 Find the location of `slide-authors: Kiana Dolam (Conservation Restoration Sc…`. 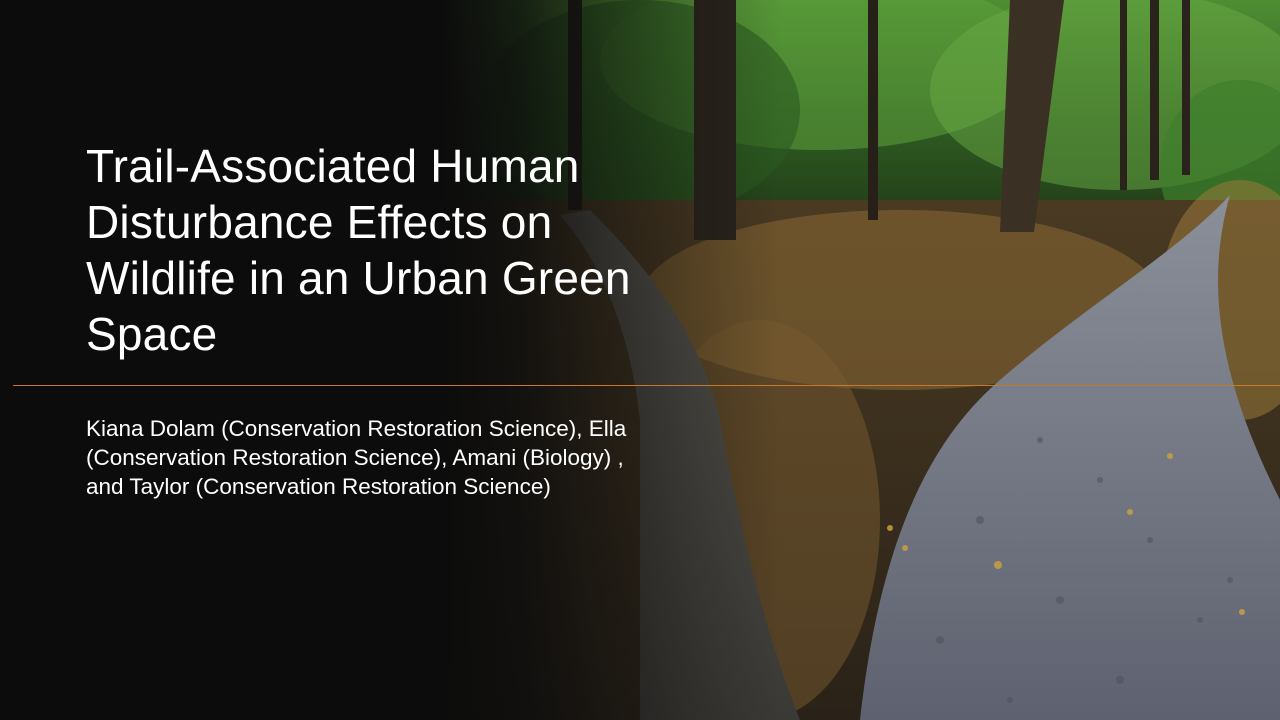

slide-authors: Kiana Dolam (Conservation Restoration Sc… is located at coordinates (356, 457).